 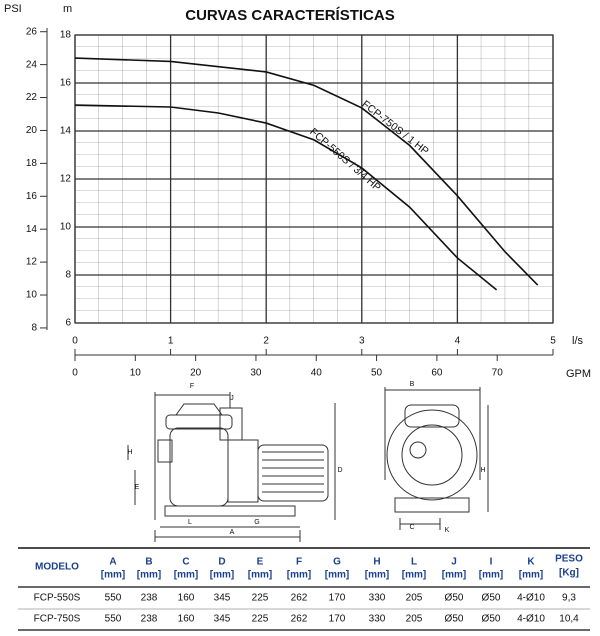 I want to click on pump-side-view, so click(x=231, y=467).